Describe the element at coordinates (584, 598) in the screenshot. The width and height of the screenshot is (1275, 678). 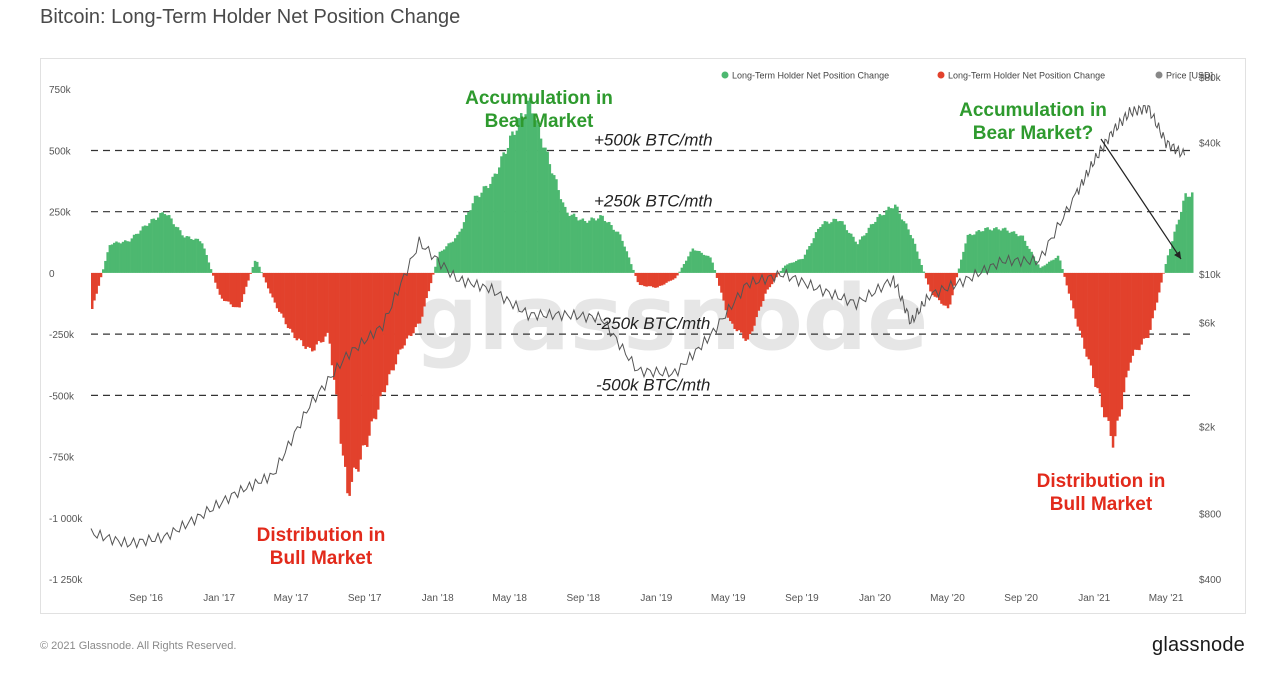
I see `x-tick-label: Sep '18` at that location.